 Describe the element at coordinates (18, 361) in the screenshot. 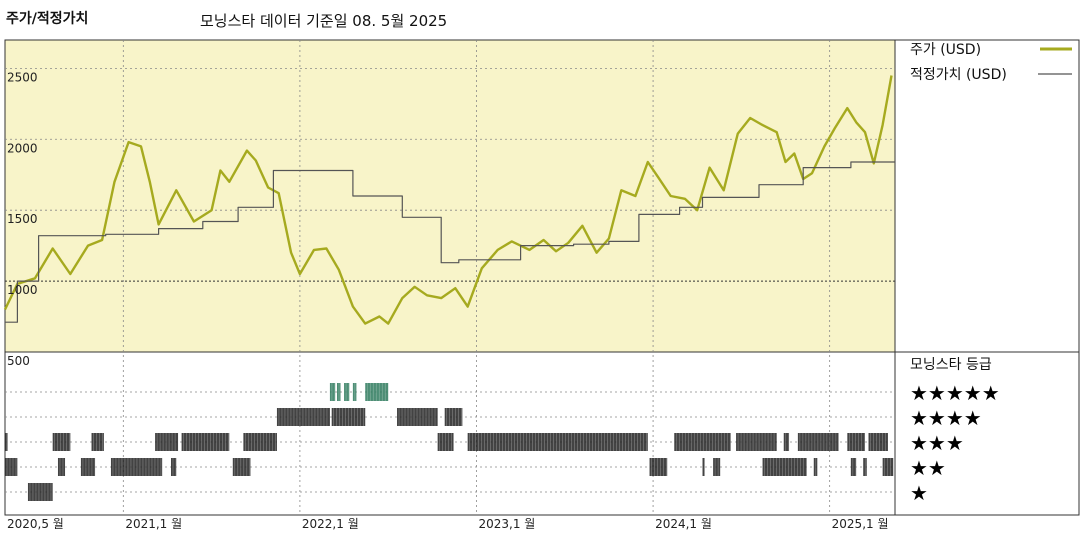

I see `y-tick-label: 500` at that location.